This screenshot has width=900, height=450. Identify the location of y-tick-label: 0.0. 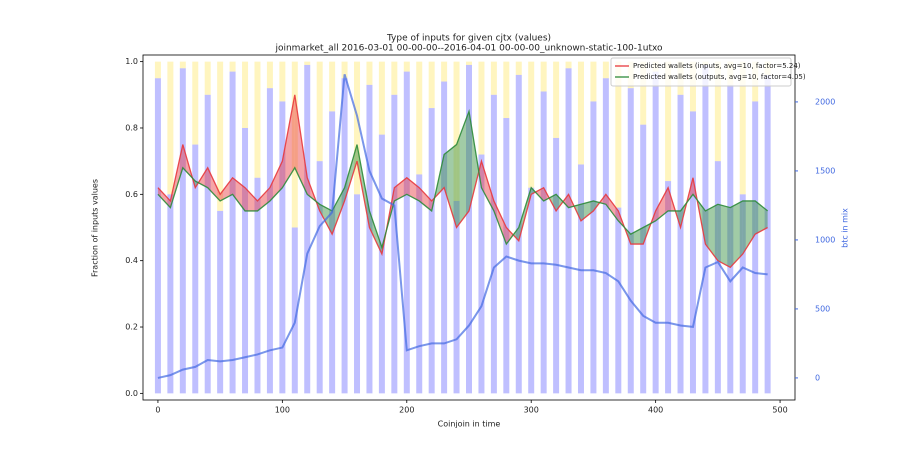
(131, 393).